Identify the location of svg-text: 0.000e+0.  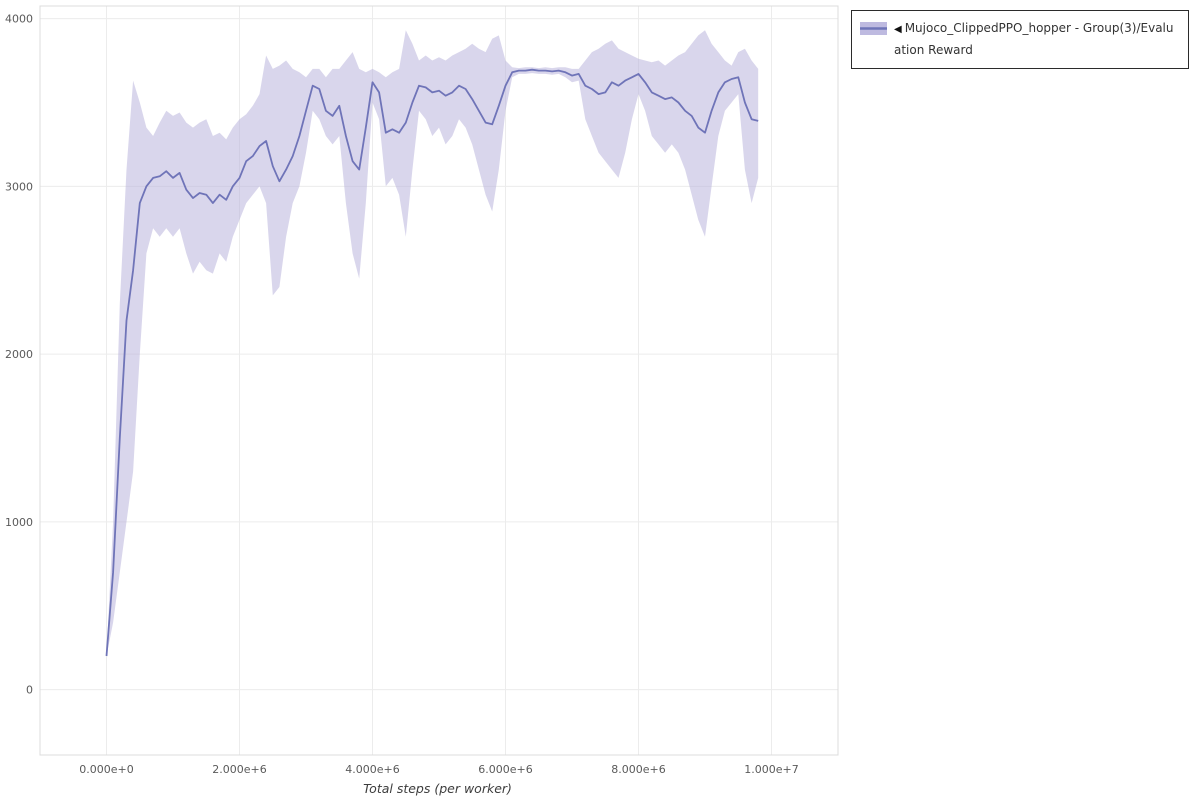
(106, 769).